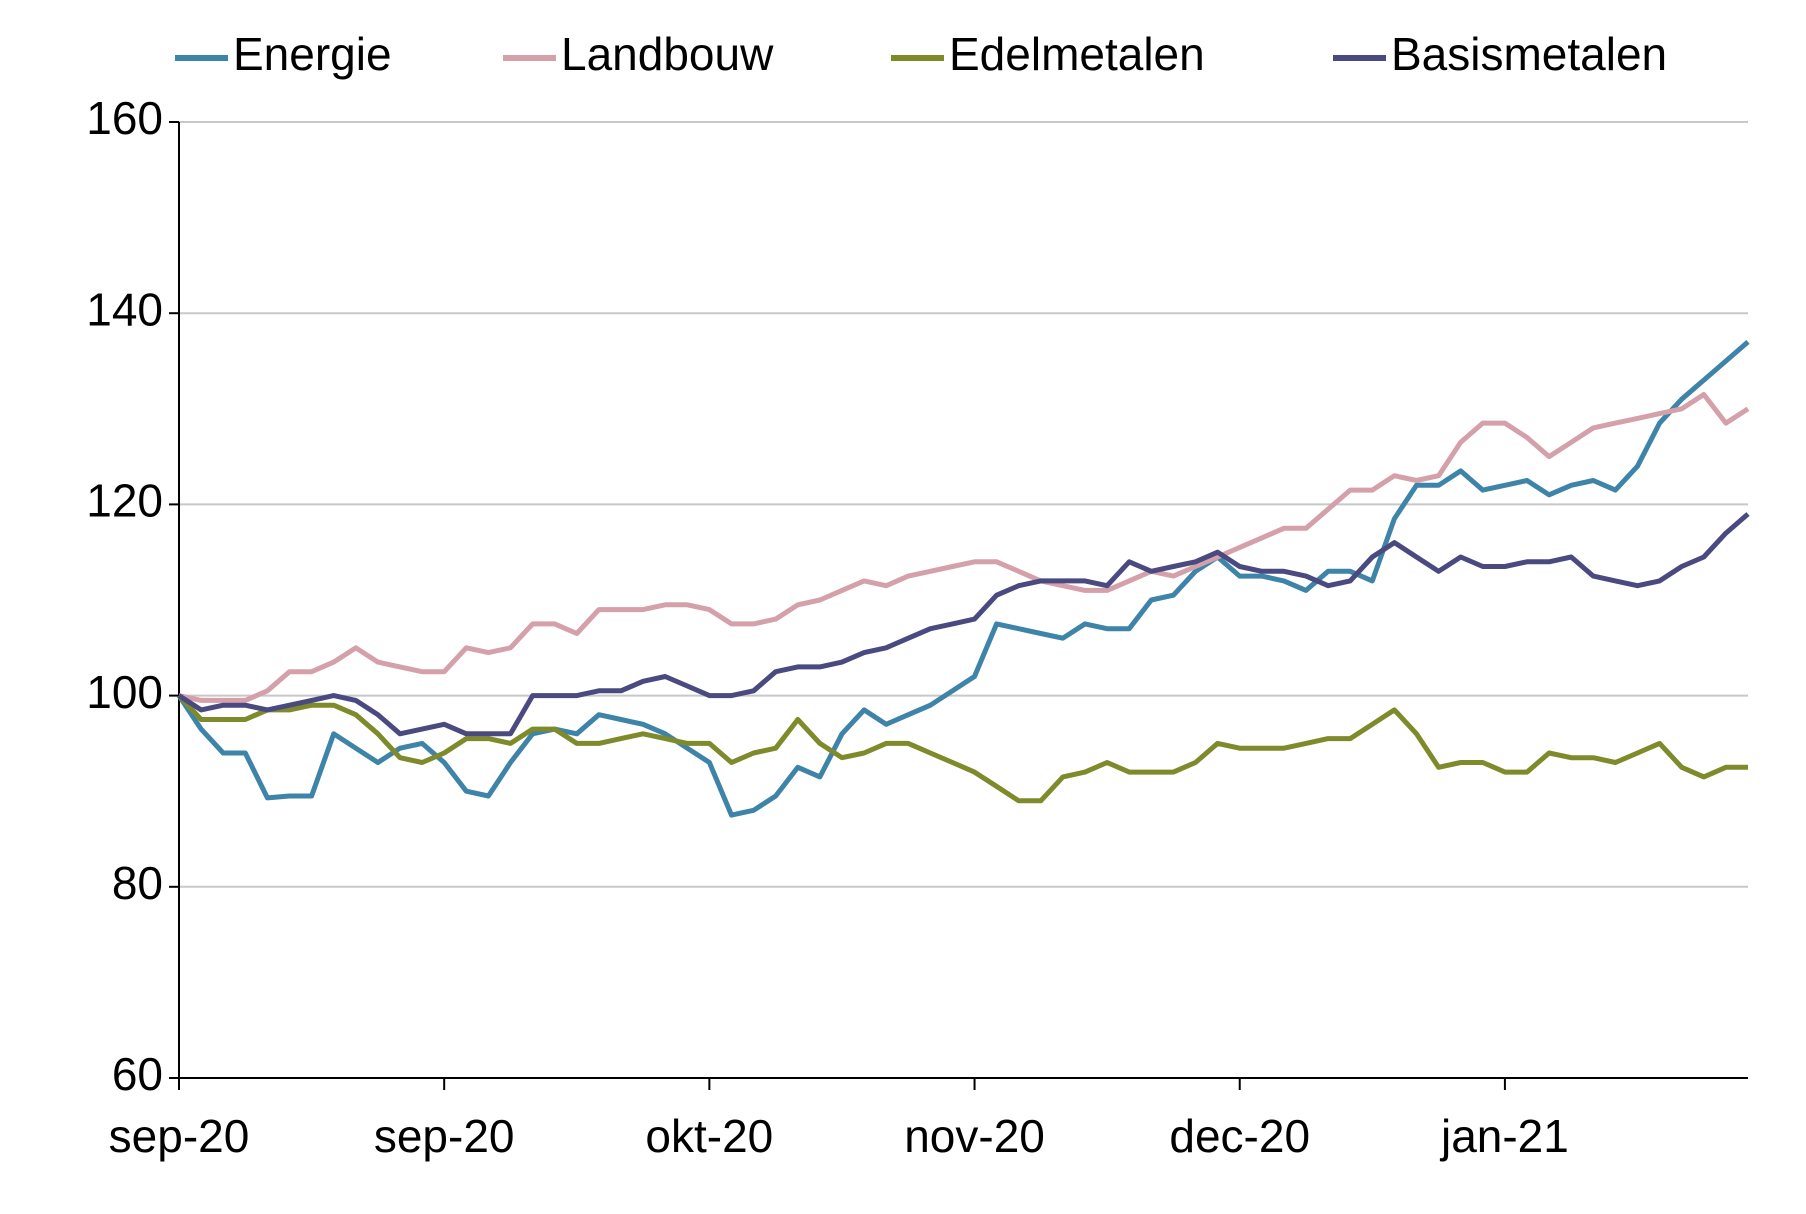  Describe the element at coordinates (137, 883) in the screenshot. I see `y-tick-label: 80` at that location.